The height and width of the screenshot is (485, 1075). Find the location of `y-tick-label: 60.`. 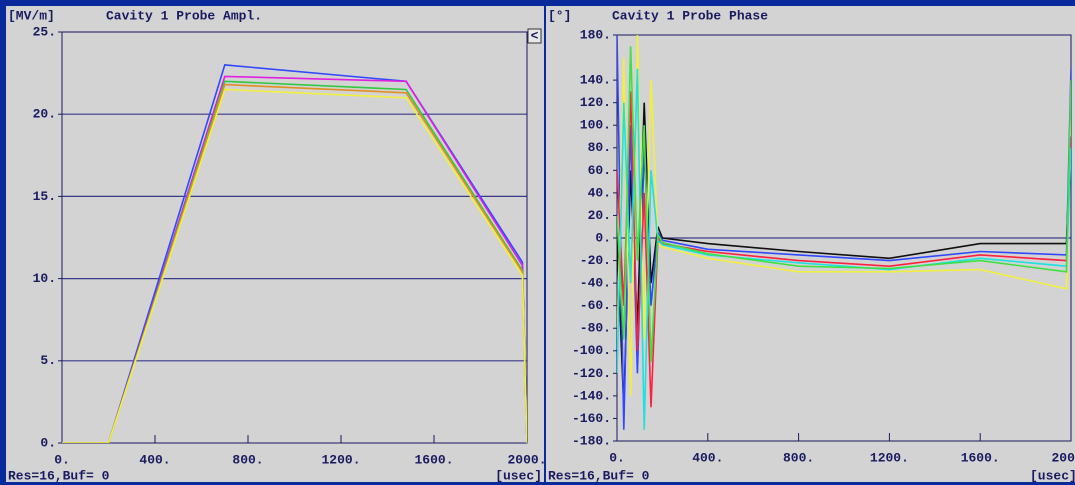

y-tick-label: 60. is located at coordinates (599, 170).